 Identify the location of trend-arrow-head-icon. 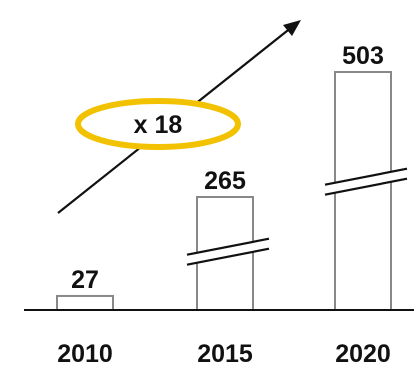
(292, 28).